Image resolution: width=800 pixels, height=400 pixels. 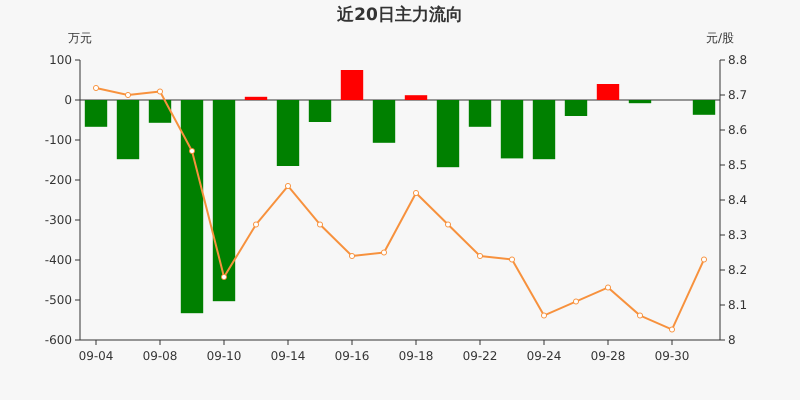 I want to click on y-tick-label: -200, so click(x=58, y=180).